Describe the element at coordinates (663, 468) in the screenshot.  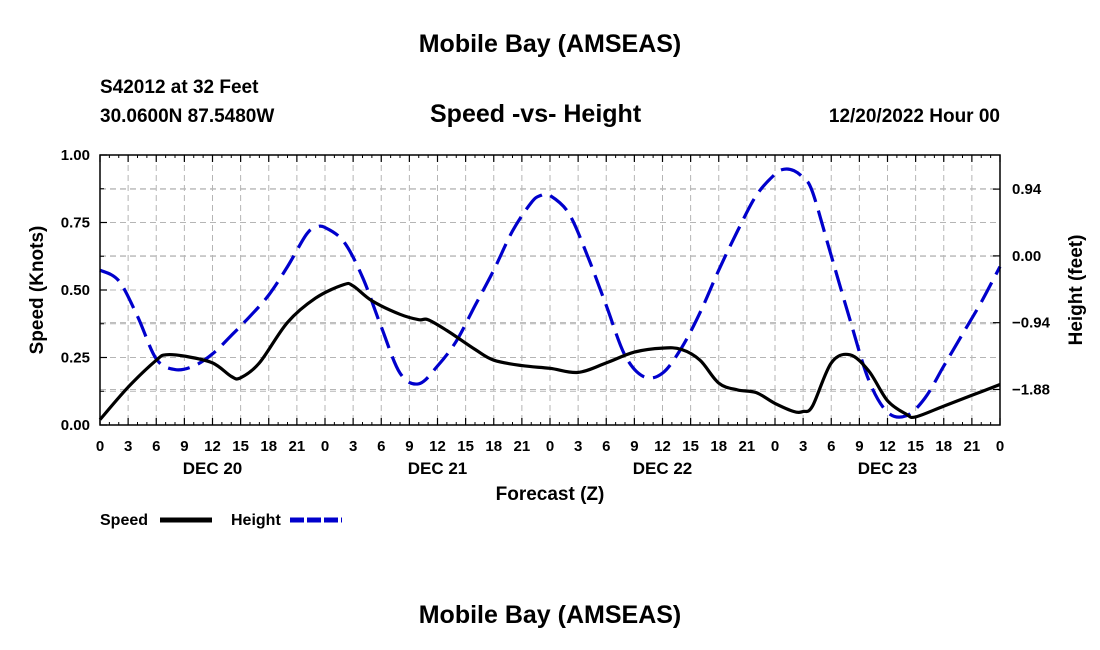
I see `x-day-label: DEC 22` at that location.